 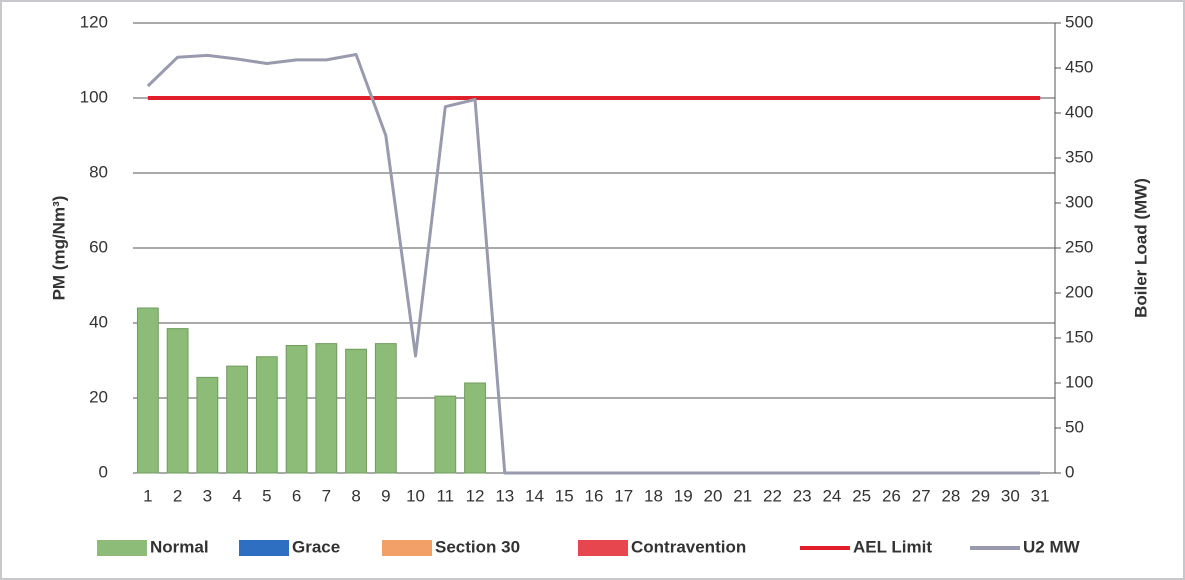 What do you see at coordinates (802, 495) in the screenshot?
I see `x-tick-label: 23` at bounding box center [802, 495].